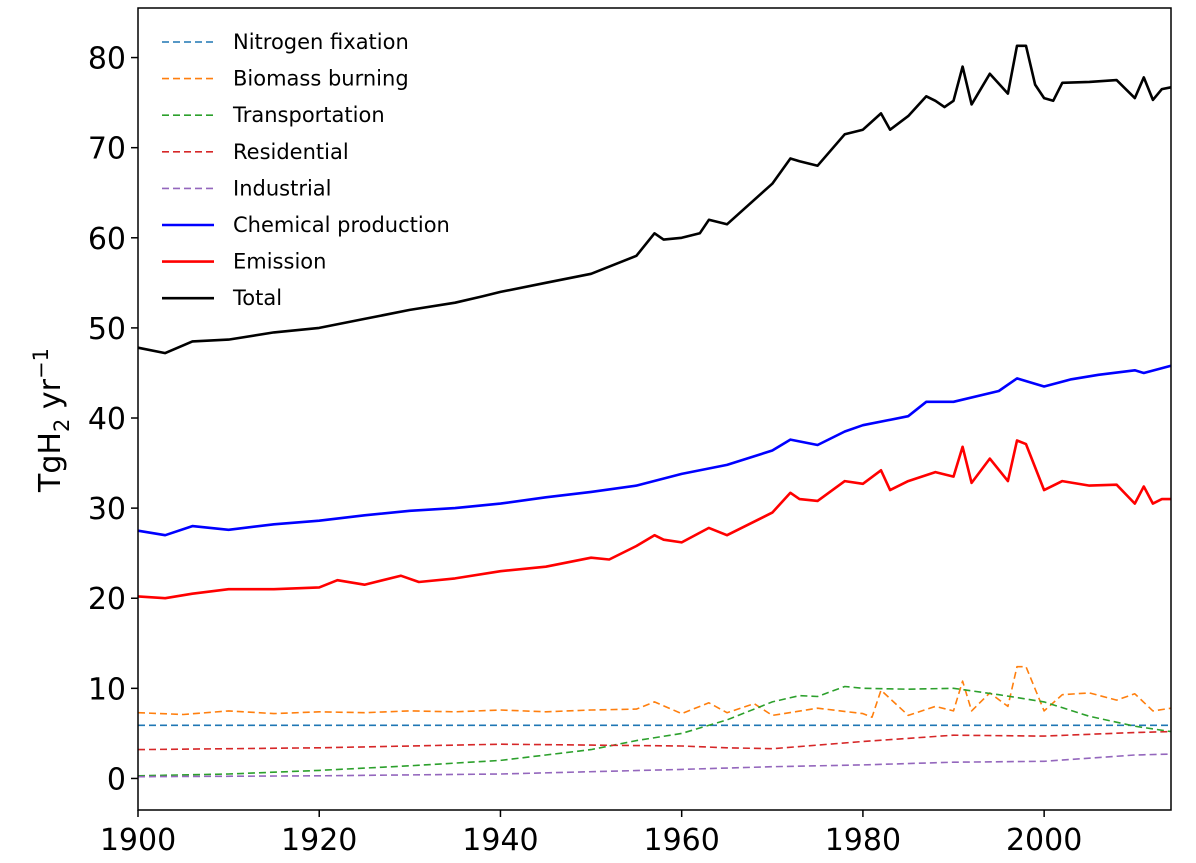 This screenshot has width=1196, height=863. Describe the element at coordinates (321, 79) in the screenshot. I see `legend-label-biomass-burning: Biomass burning` at that location.